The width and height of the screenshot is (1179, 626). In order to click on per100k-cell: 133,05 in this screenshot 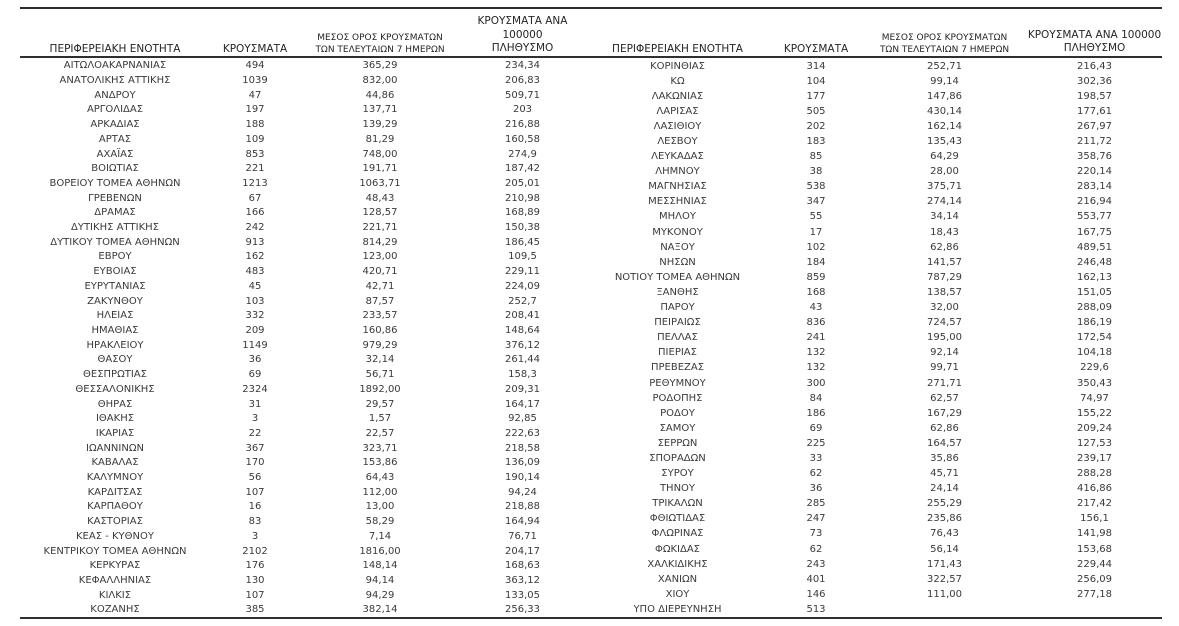, I will do `click(522, 595)`.